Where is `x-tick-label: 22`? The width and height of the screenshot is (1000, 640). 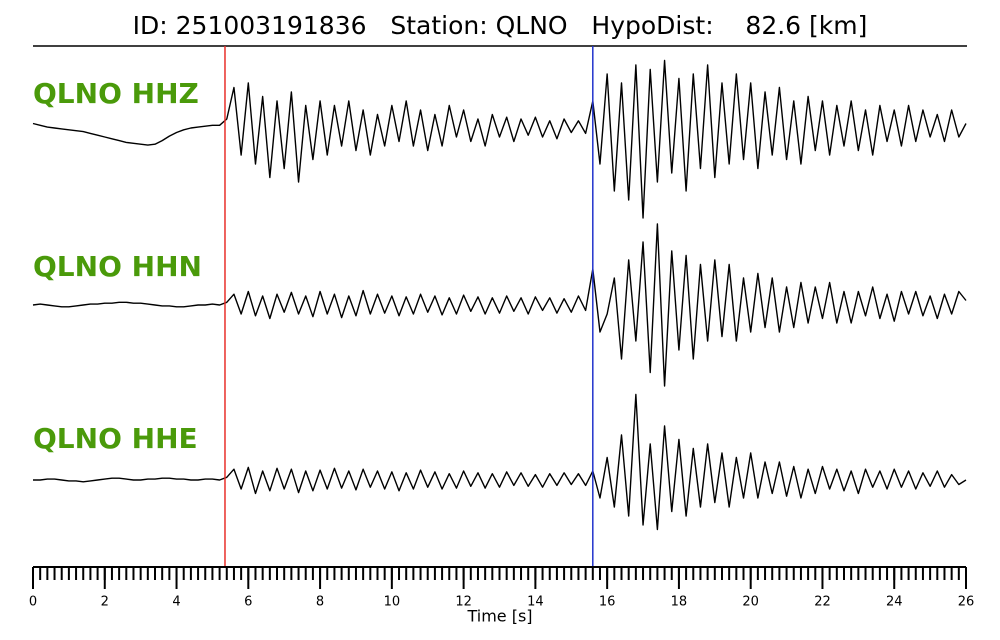 x-tick-label: 22 is located at coordinates (822, 602).